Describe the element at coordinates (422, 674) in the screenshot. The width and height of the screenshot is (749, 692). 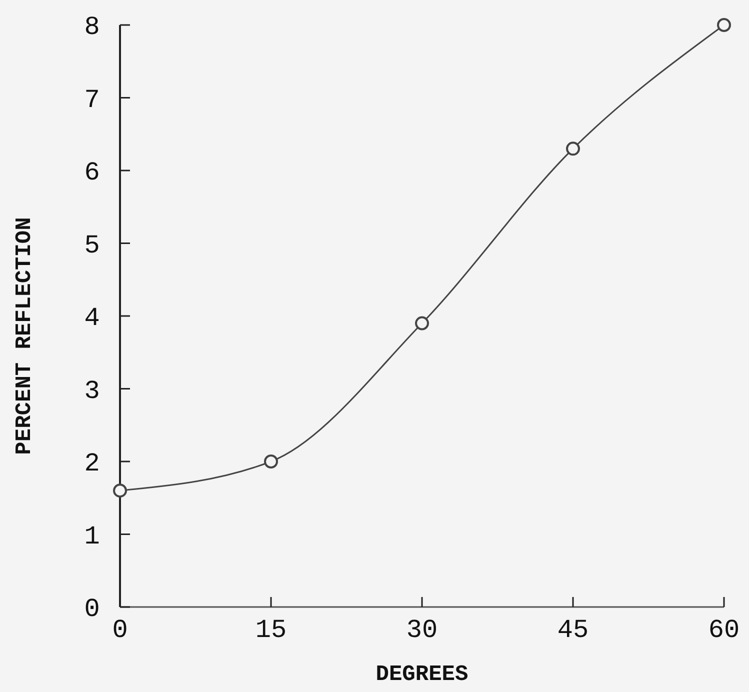
I see `x-axis-title: DEGREES` at that location.